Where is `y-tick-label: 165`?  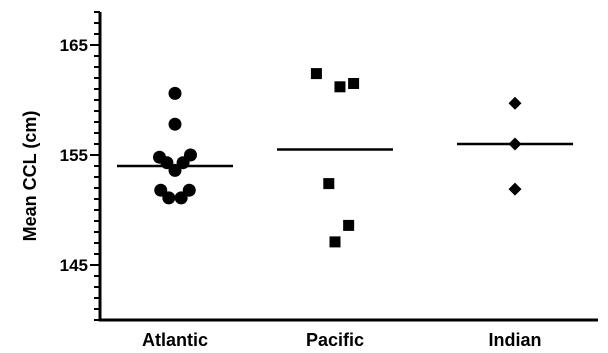
y-tick-label: 165 is located at coordinates (74, 45).